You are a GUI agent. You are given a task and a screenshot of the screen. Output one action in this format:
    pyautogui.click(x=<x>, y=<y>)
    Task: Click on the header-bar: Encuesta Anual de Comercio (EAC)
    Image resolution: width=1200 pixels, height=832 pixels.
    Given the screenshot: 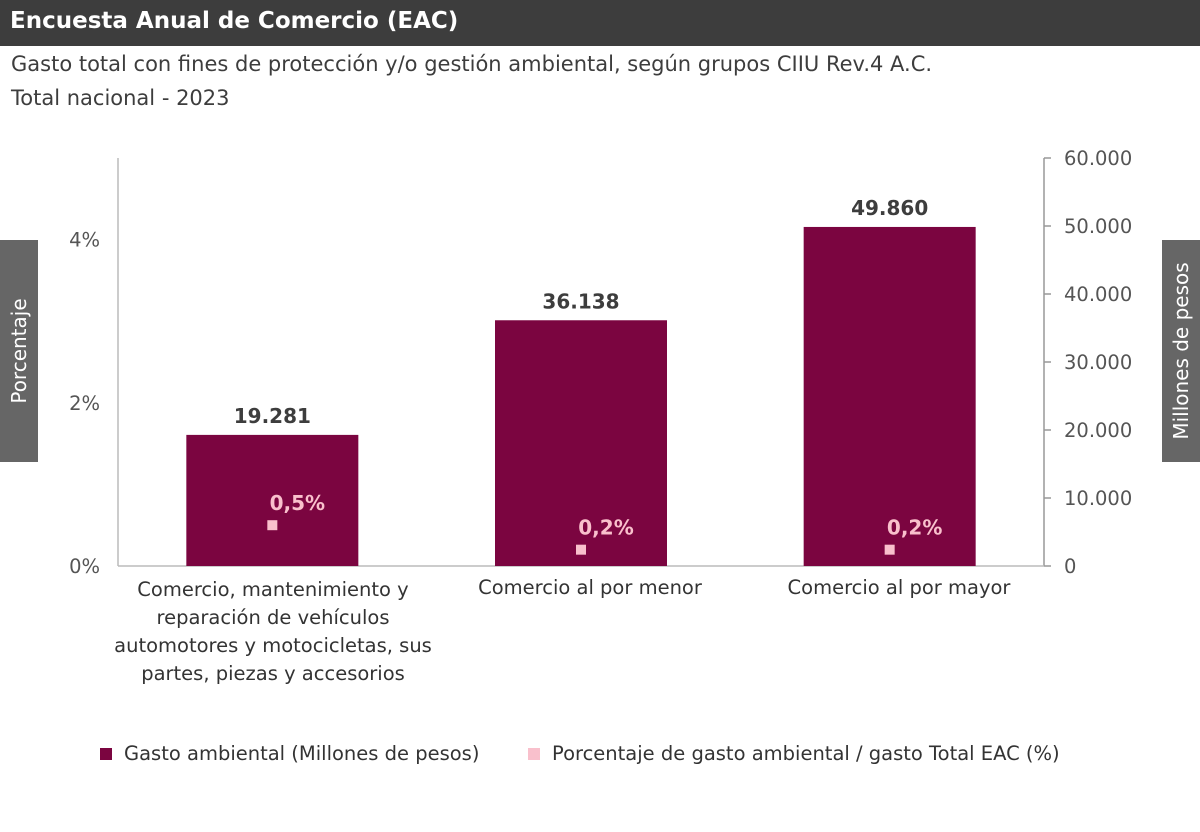 What is the action you would take?
    pyautogui.click(x=600, y=23)
    